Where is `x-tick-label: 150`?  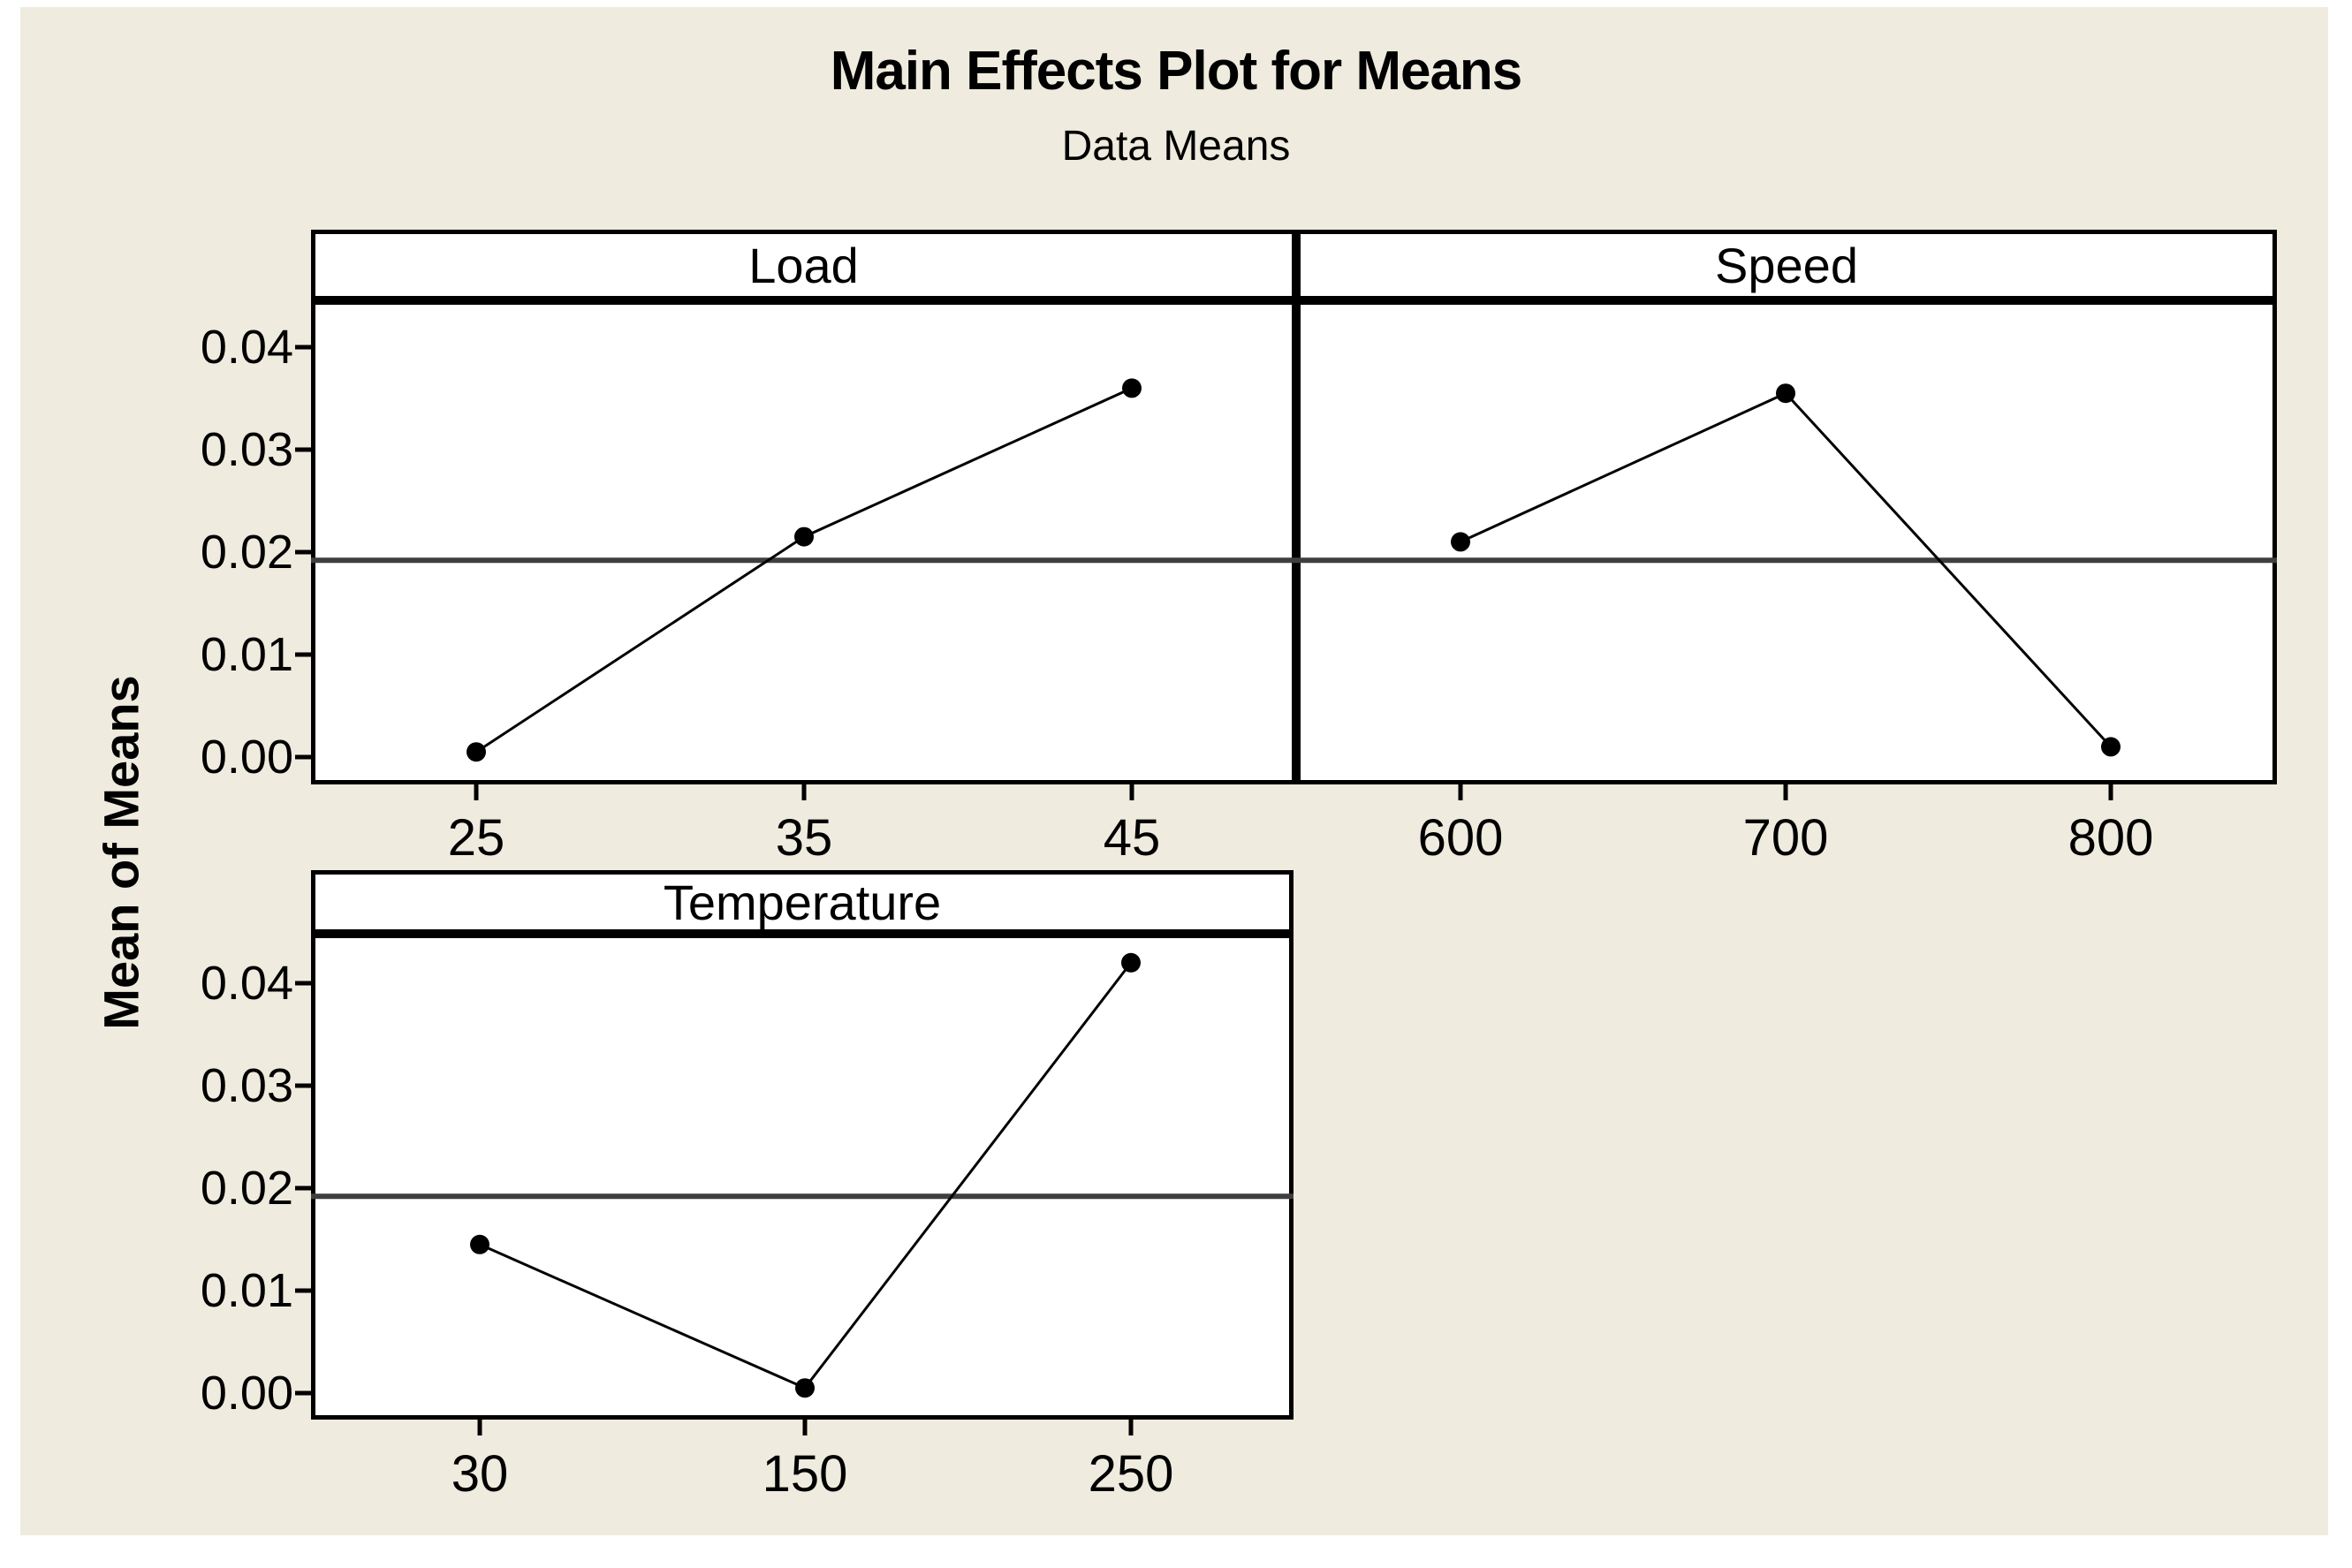
x-tick-label: 150 is located at coordinates (805, 1474).